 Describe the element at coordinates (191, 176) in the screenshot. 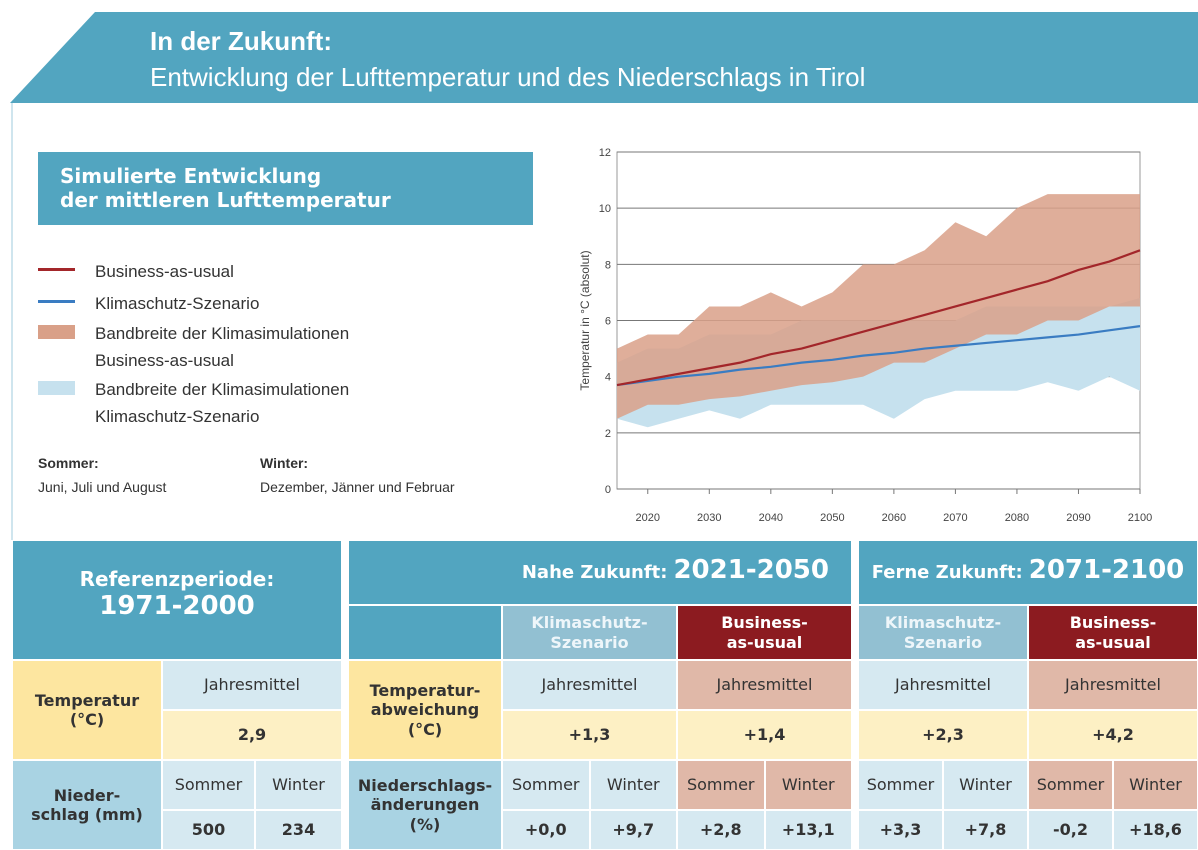

I see `legend-title-line: Simulierte Entwicklung` at that location.